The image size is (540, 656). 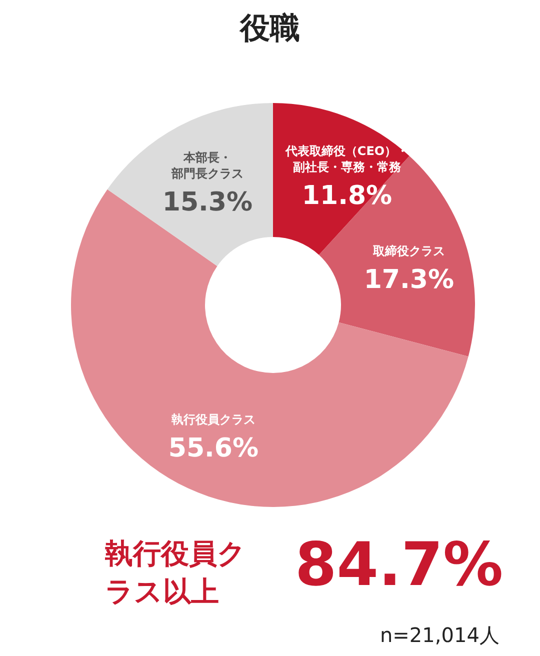 What do you see at coordinates (207, 165) in the screenshot?
I see `slice-label: 本部長・部門長クラス` at bounding box center [207, 165].